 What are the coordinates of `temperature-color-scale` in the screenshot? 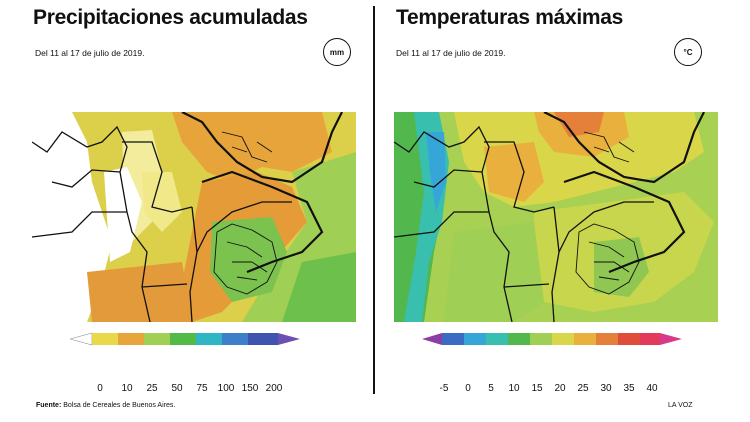 It's located at (552, 339).